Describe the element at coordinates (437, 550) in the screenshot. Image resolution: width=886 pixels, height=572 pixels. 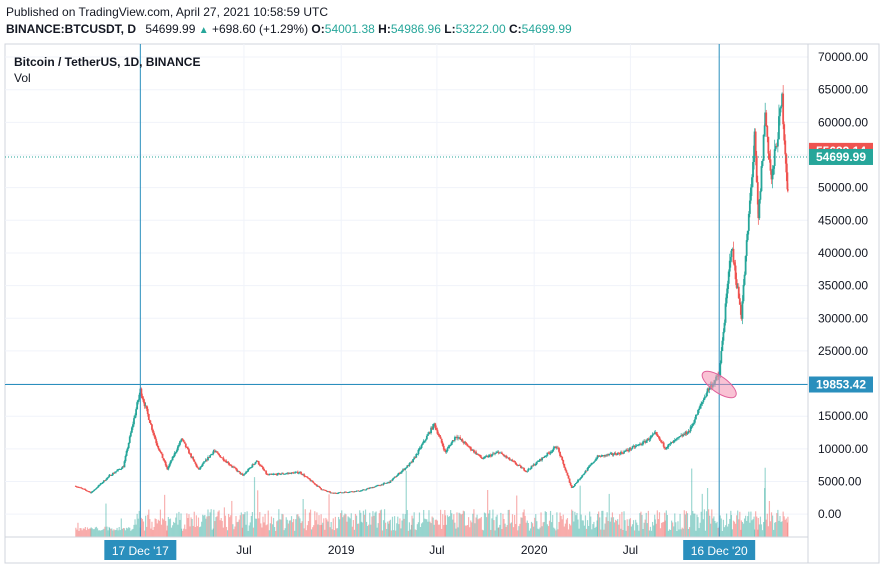
I see `time-axis: Jul 2019 Jul 2020 Jul` at that location.